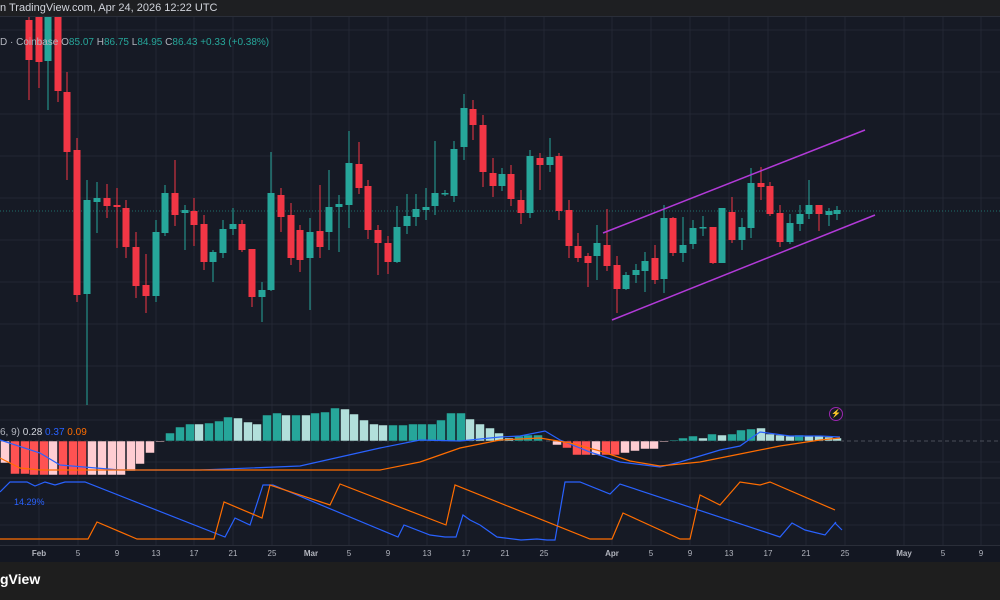 This screenshot has width=1000, height=600. What do you see at coordinates (729, 553) in the screenshot?
I see `time-axis-label: 13` at bounding box center [729, 553].